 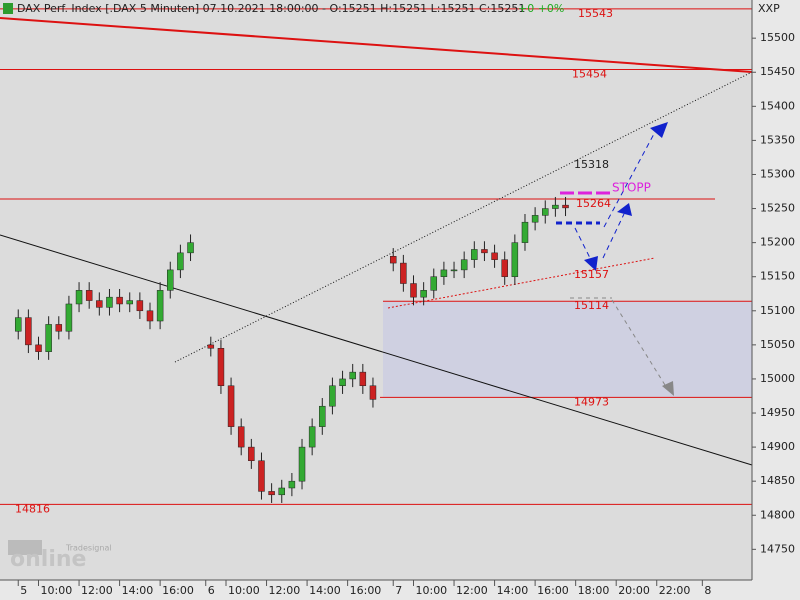 I want to click on y-tick-label: 14850, so click(x=777, y=480).